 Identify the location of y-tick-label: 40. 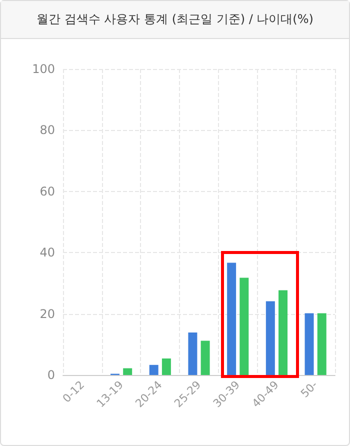
(47, 253).